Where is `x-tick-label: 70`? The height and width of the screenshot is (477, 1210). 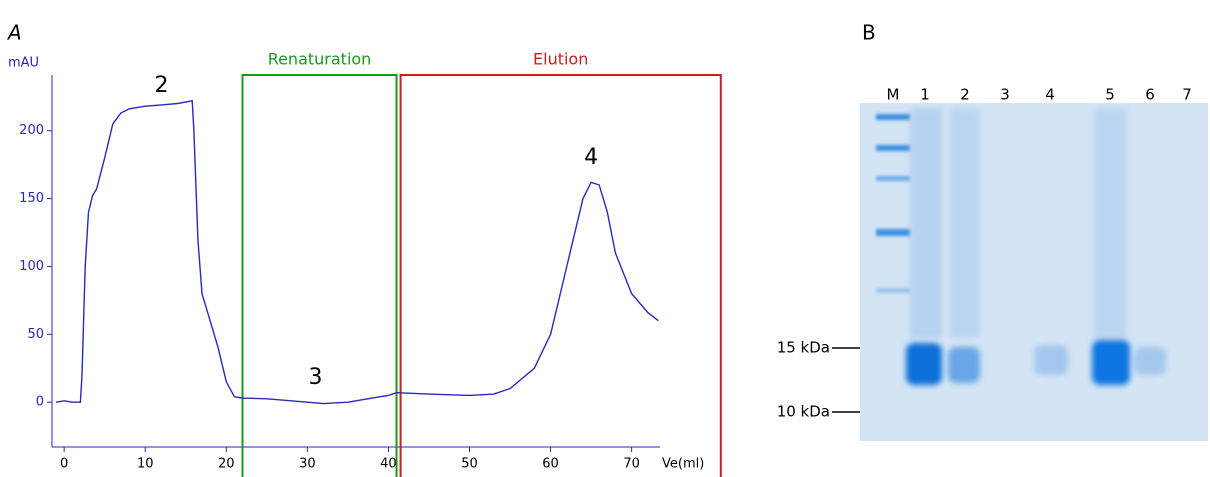 x-tick-label: 70 is located at coordinates (631, 464).